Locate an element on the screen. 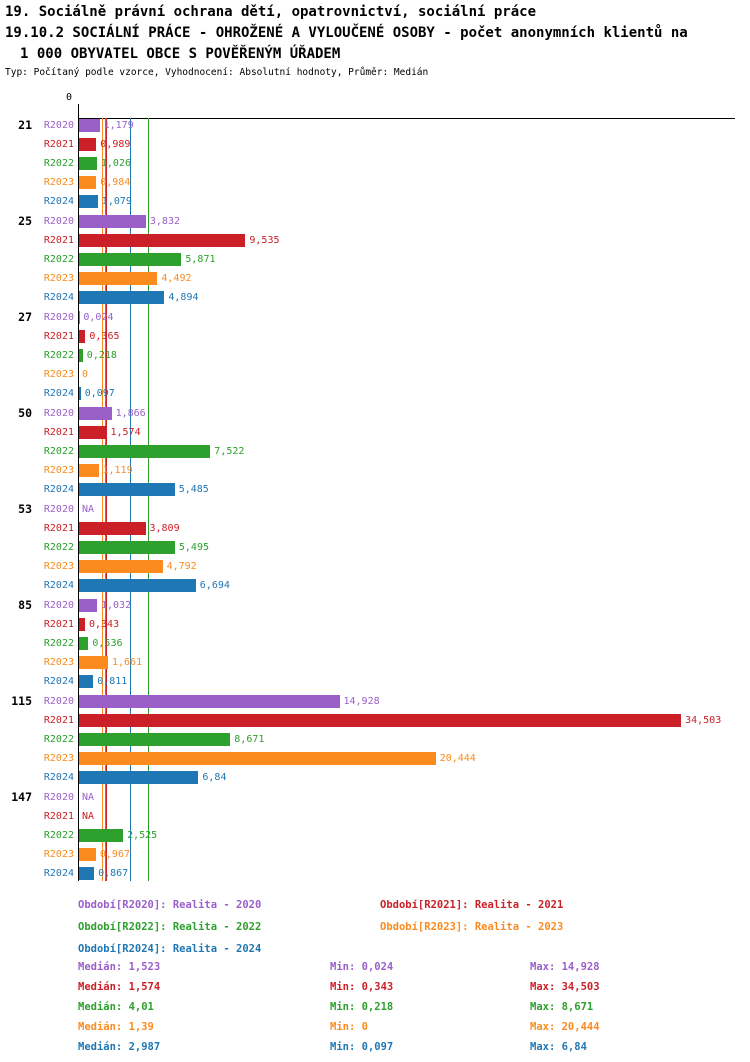 This screenshot has height=1062, width=750. stat-min-R2023: Min: 0 is located at coordinates (349, 1027).